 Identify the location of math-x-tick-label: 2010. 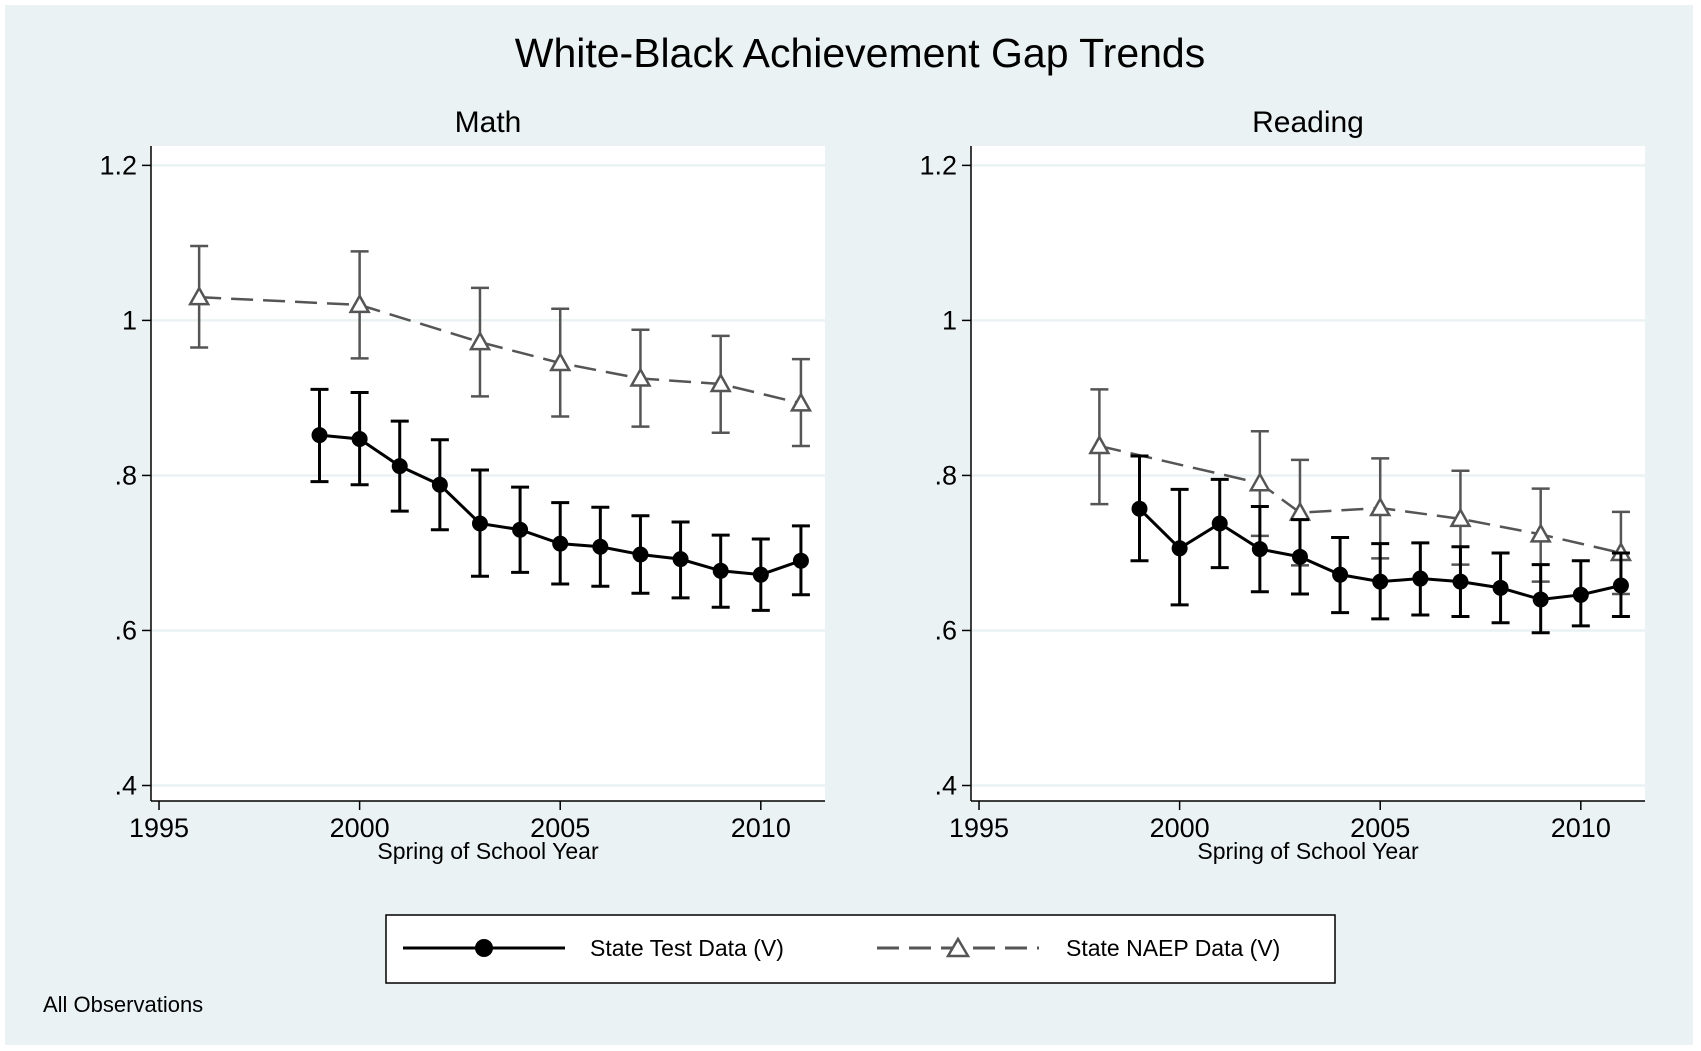
(761, 828).